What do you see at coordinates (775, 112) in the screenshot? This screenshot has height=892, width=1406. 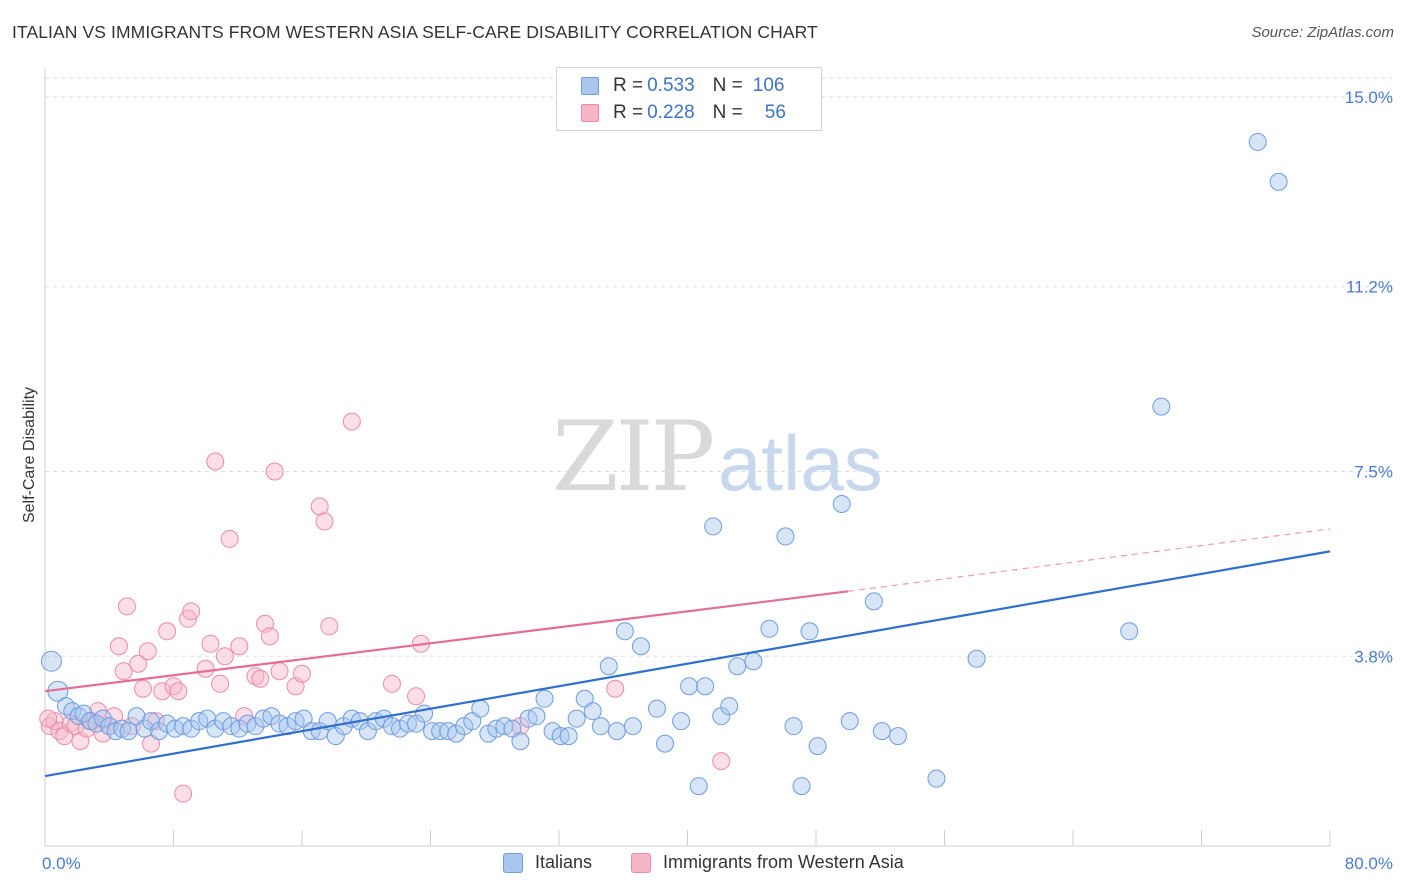 I see `immigrants-n-value: 56` at bounding box center [775, 112].